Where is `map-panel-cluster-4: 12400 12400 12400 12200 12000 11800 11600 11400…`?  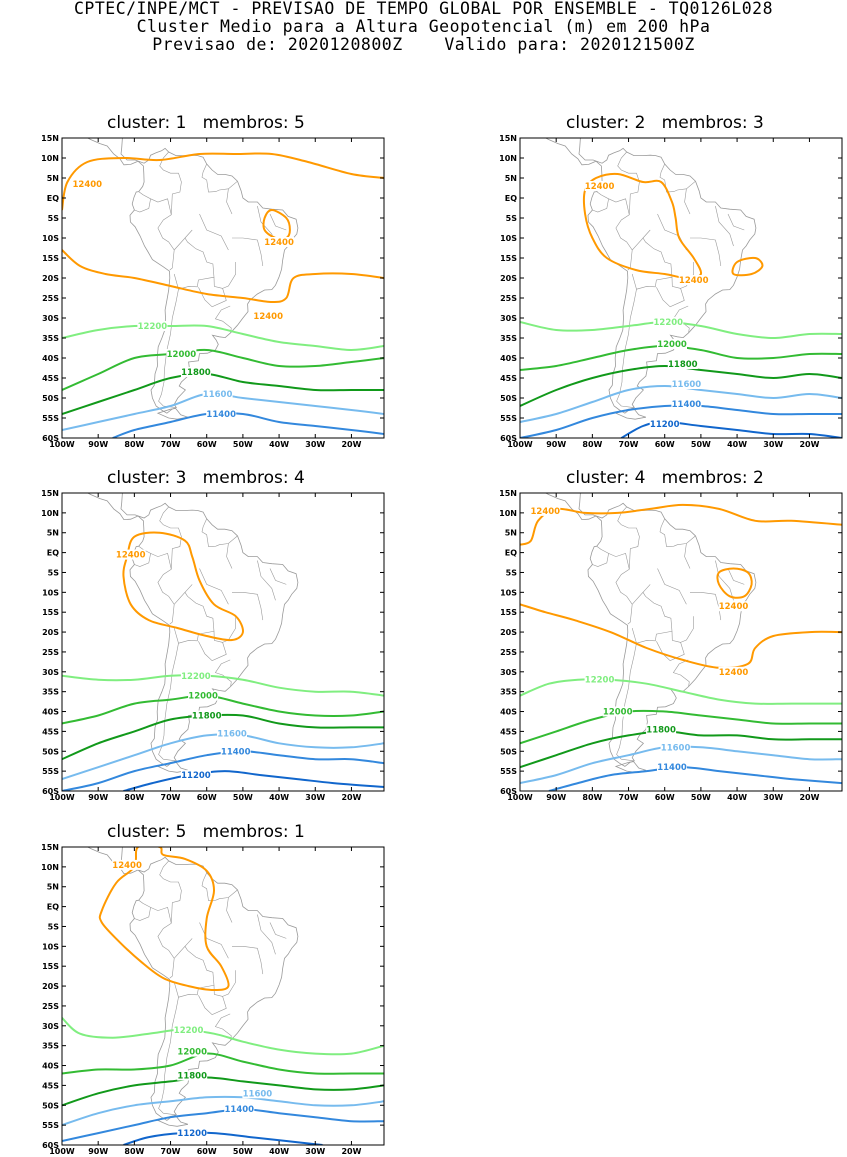 map-panel-cluster-4: 12400 12400 12400 12200 12000 11800 11600 11400… is located at coordinates (671, 645).